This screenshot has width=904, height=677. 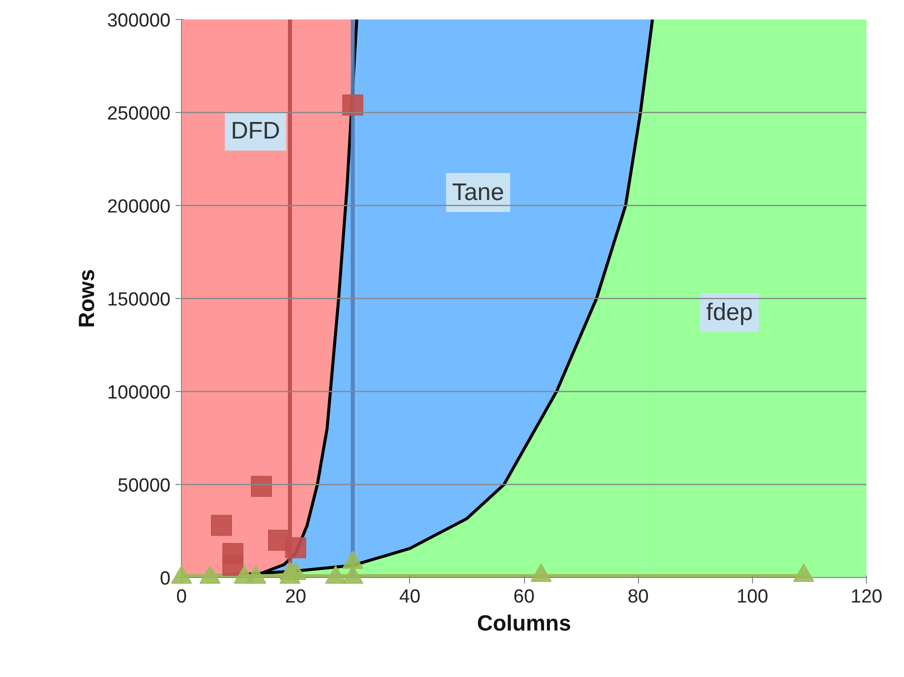 What do you see at coordinates (638, 597) in the screenshot?
I see `x-tick-label: 80` at bounding box center [638, 597].